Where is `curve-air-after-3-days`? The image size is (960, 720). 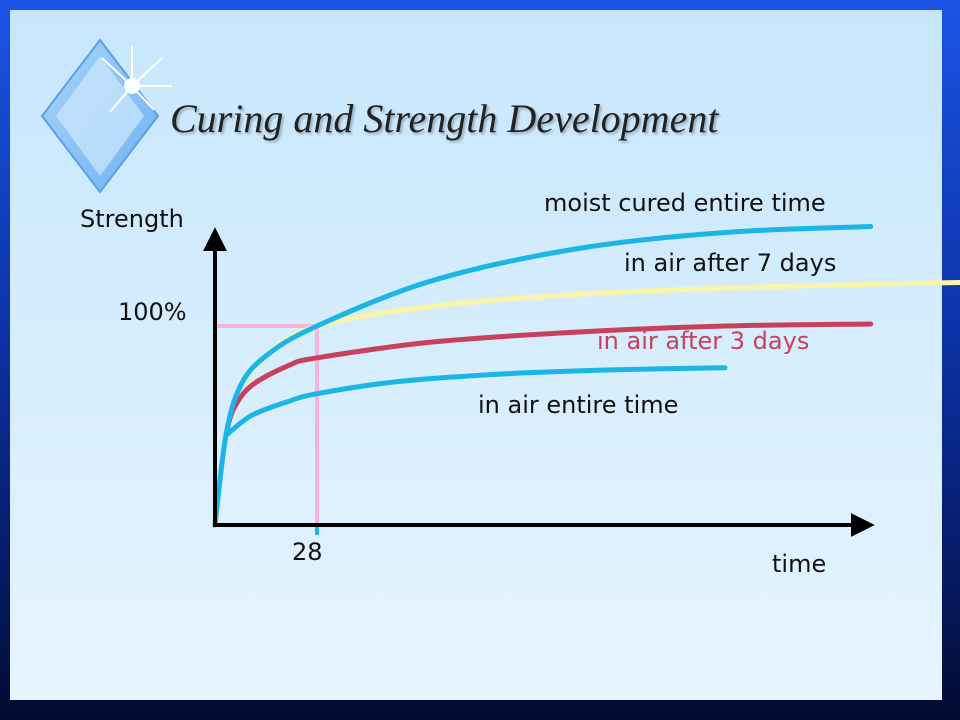
curve-air-after-3-days is located at coordinates (548, 379).